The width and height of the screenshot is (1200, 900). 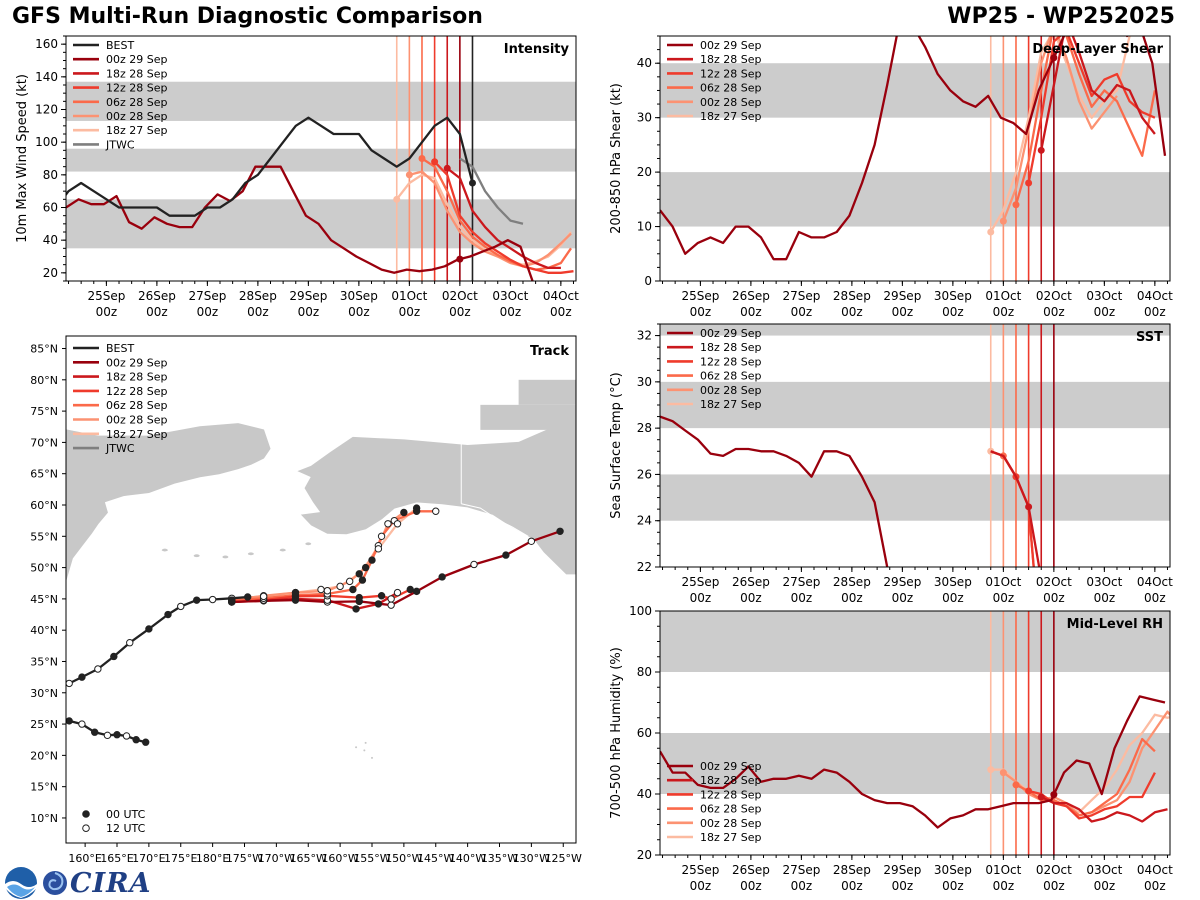 What do you see at coordinates (644, 118) in the screenshot?
I see `shear-ytick-label: 30` at bounding box center [644, 118].